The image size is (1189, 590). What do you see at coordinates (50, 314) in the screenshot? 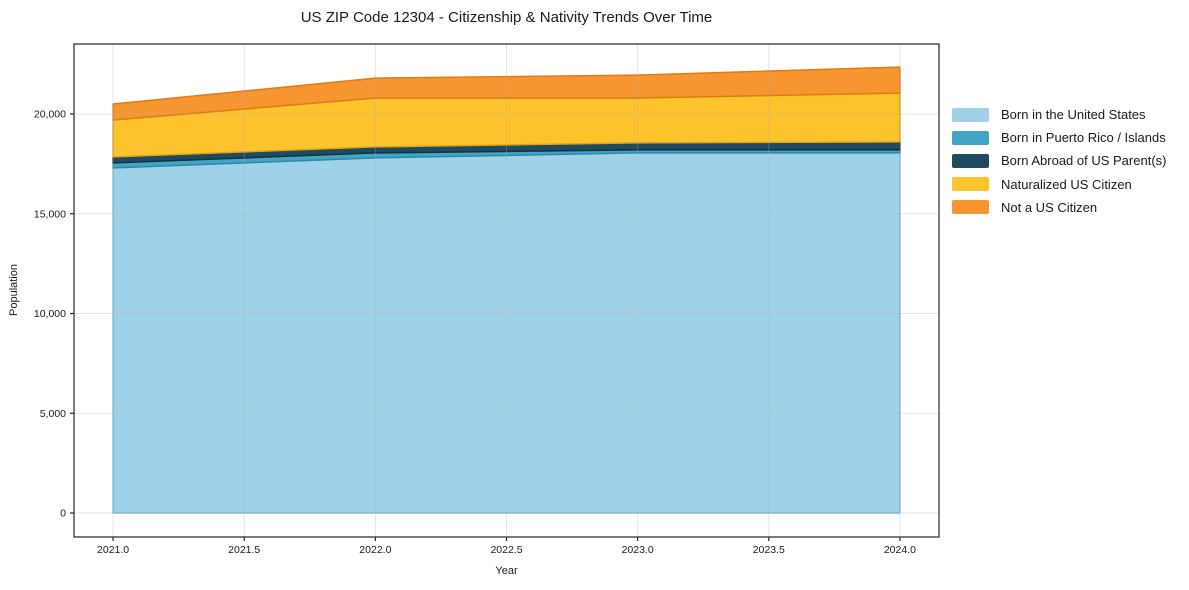
I see `y-tick-label: 10,000` at bounding box center [50, 314].